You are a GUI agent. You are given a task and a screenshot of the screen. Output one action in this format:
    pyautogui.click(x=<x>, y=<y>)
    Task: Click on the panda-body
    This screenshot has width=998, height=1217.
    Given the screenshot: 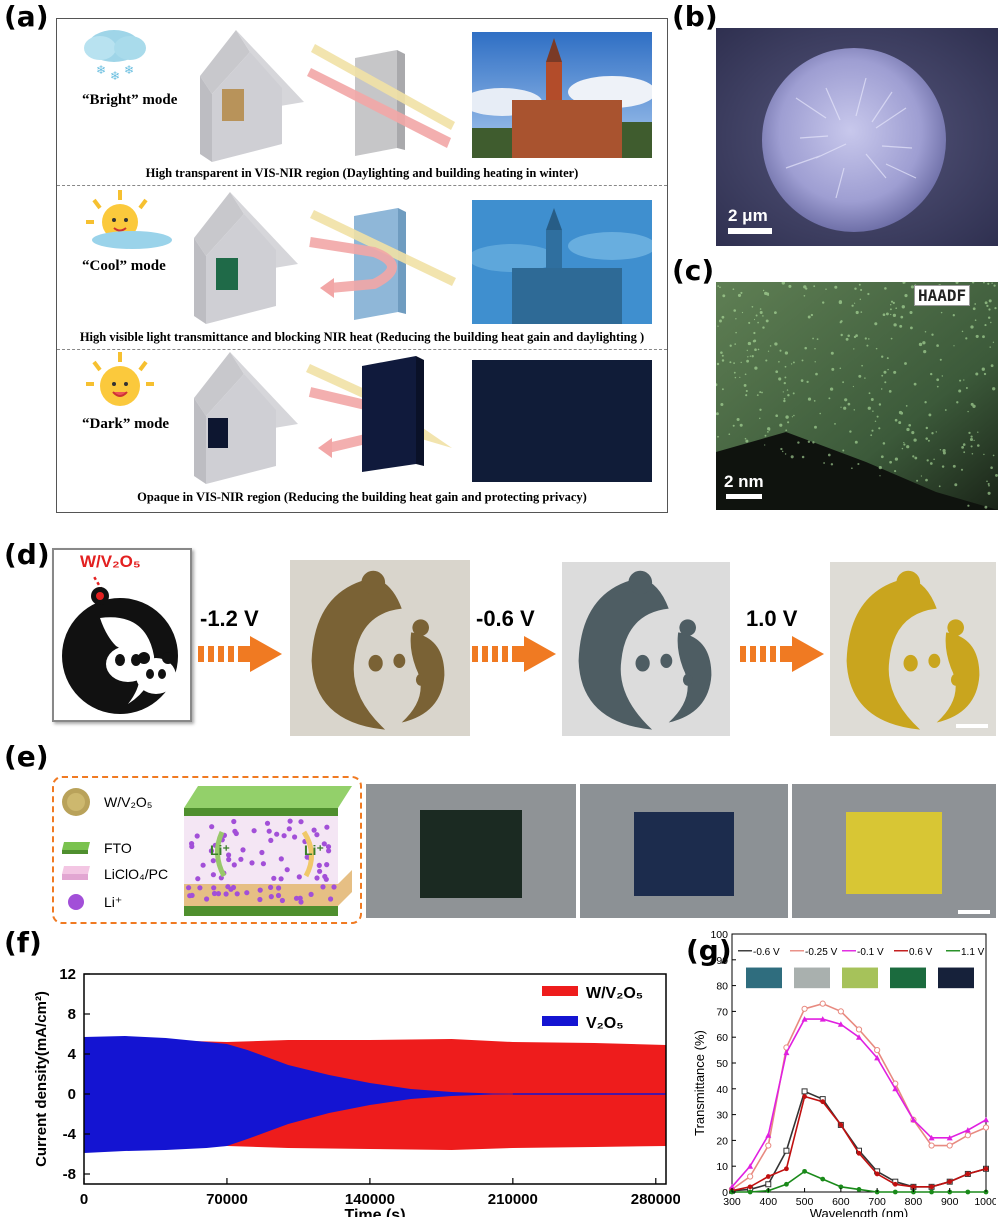 What is the action you would take?
    pyautogui.click(x=891, y=653)
    